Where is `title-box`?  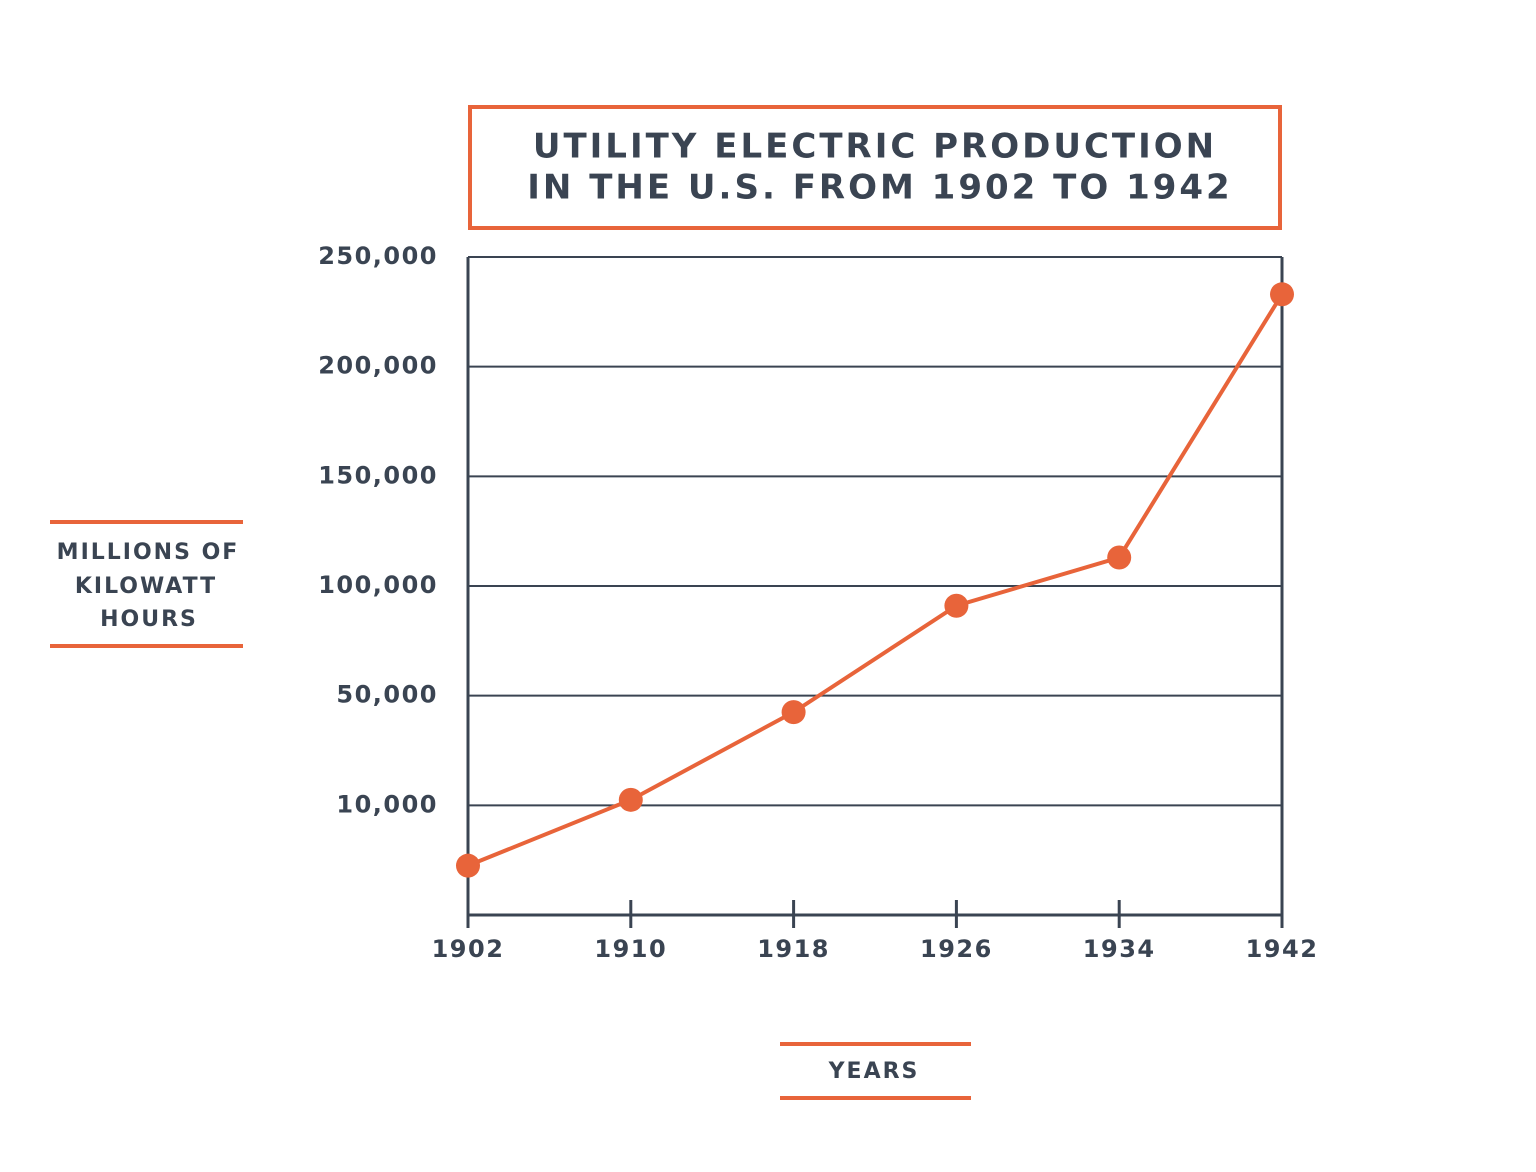
title-box is located at coordinates (875, 167).